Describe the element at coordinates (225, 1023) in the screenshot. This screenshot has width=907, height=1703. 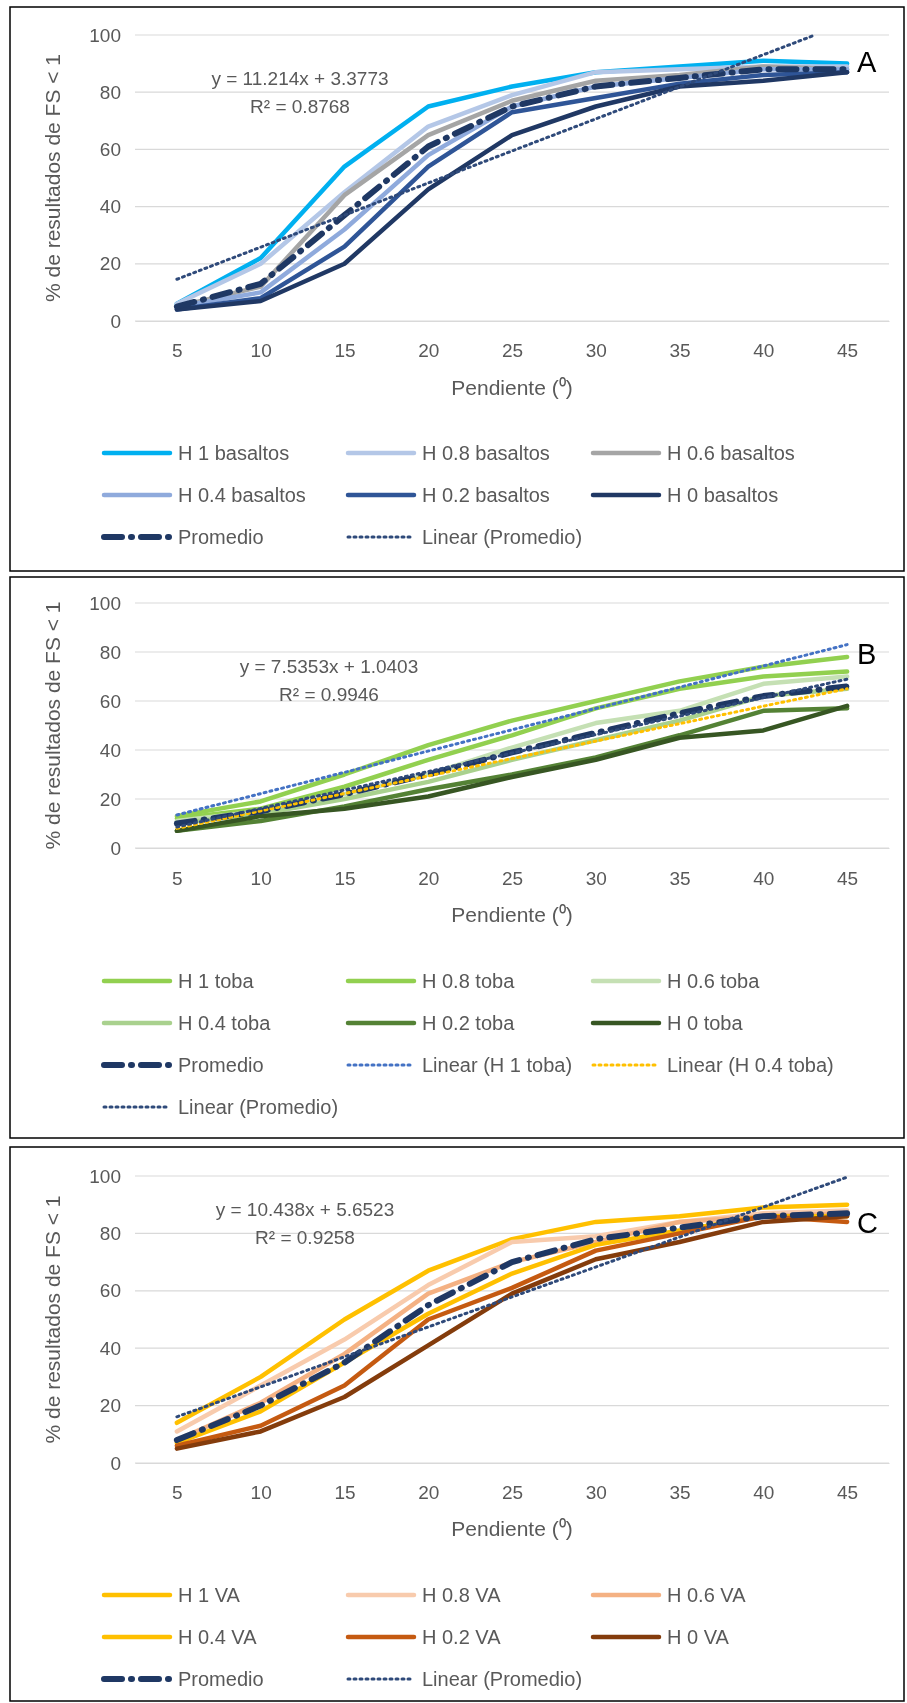
I see `legend-label: H 0.4 toba` at that location.